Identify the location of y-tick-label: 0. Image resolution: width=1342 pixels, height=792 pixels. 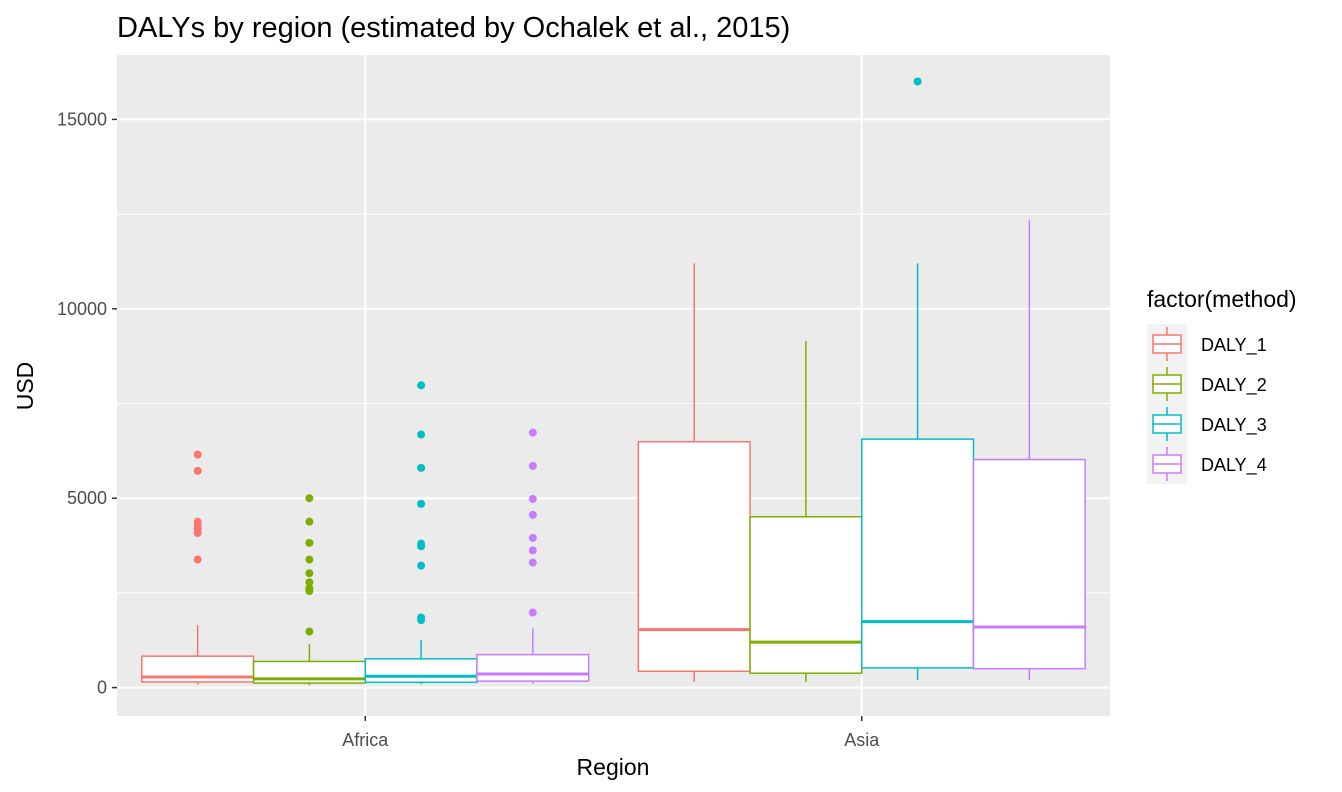
(102, 688).